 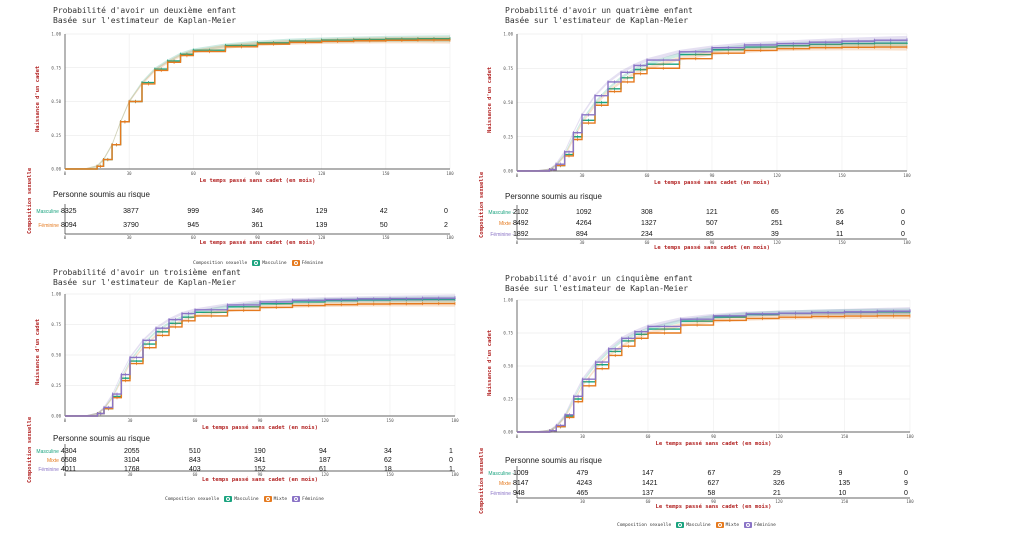 I want to click on risk-table-cell: 67, so click(x=711, y=473).